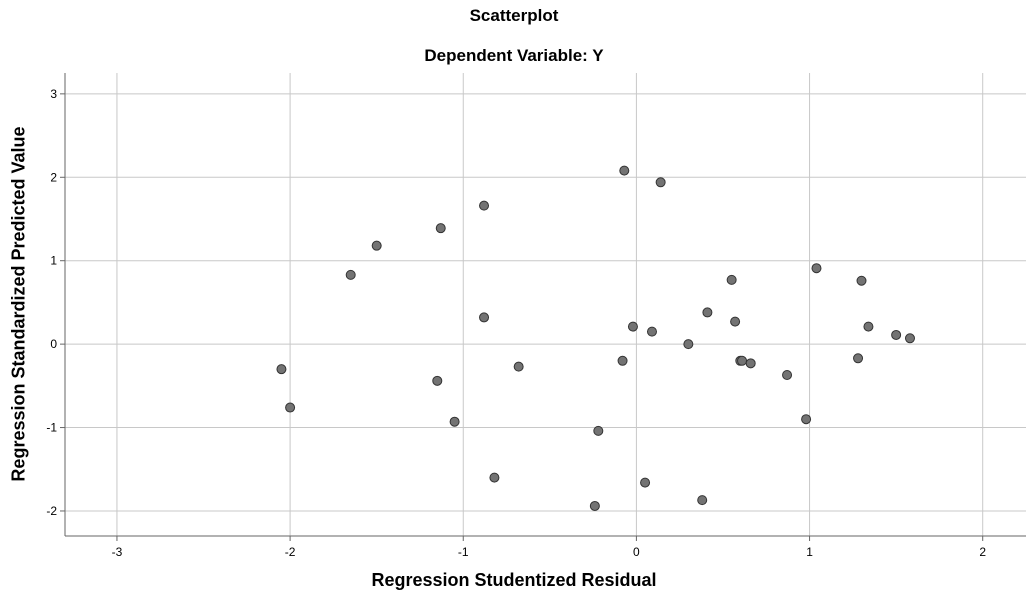 Image resolution: width=1028 pixels, height=599 pixels. What do you see at coordinates (809, 552) in the screenshot?
I see `x-tick-label: 1` at bounding box center [809, 552].